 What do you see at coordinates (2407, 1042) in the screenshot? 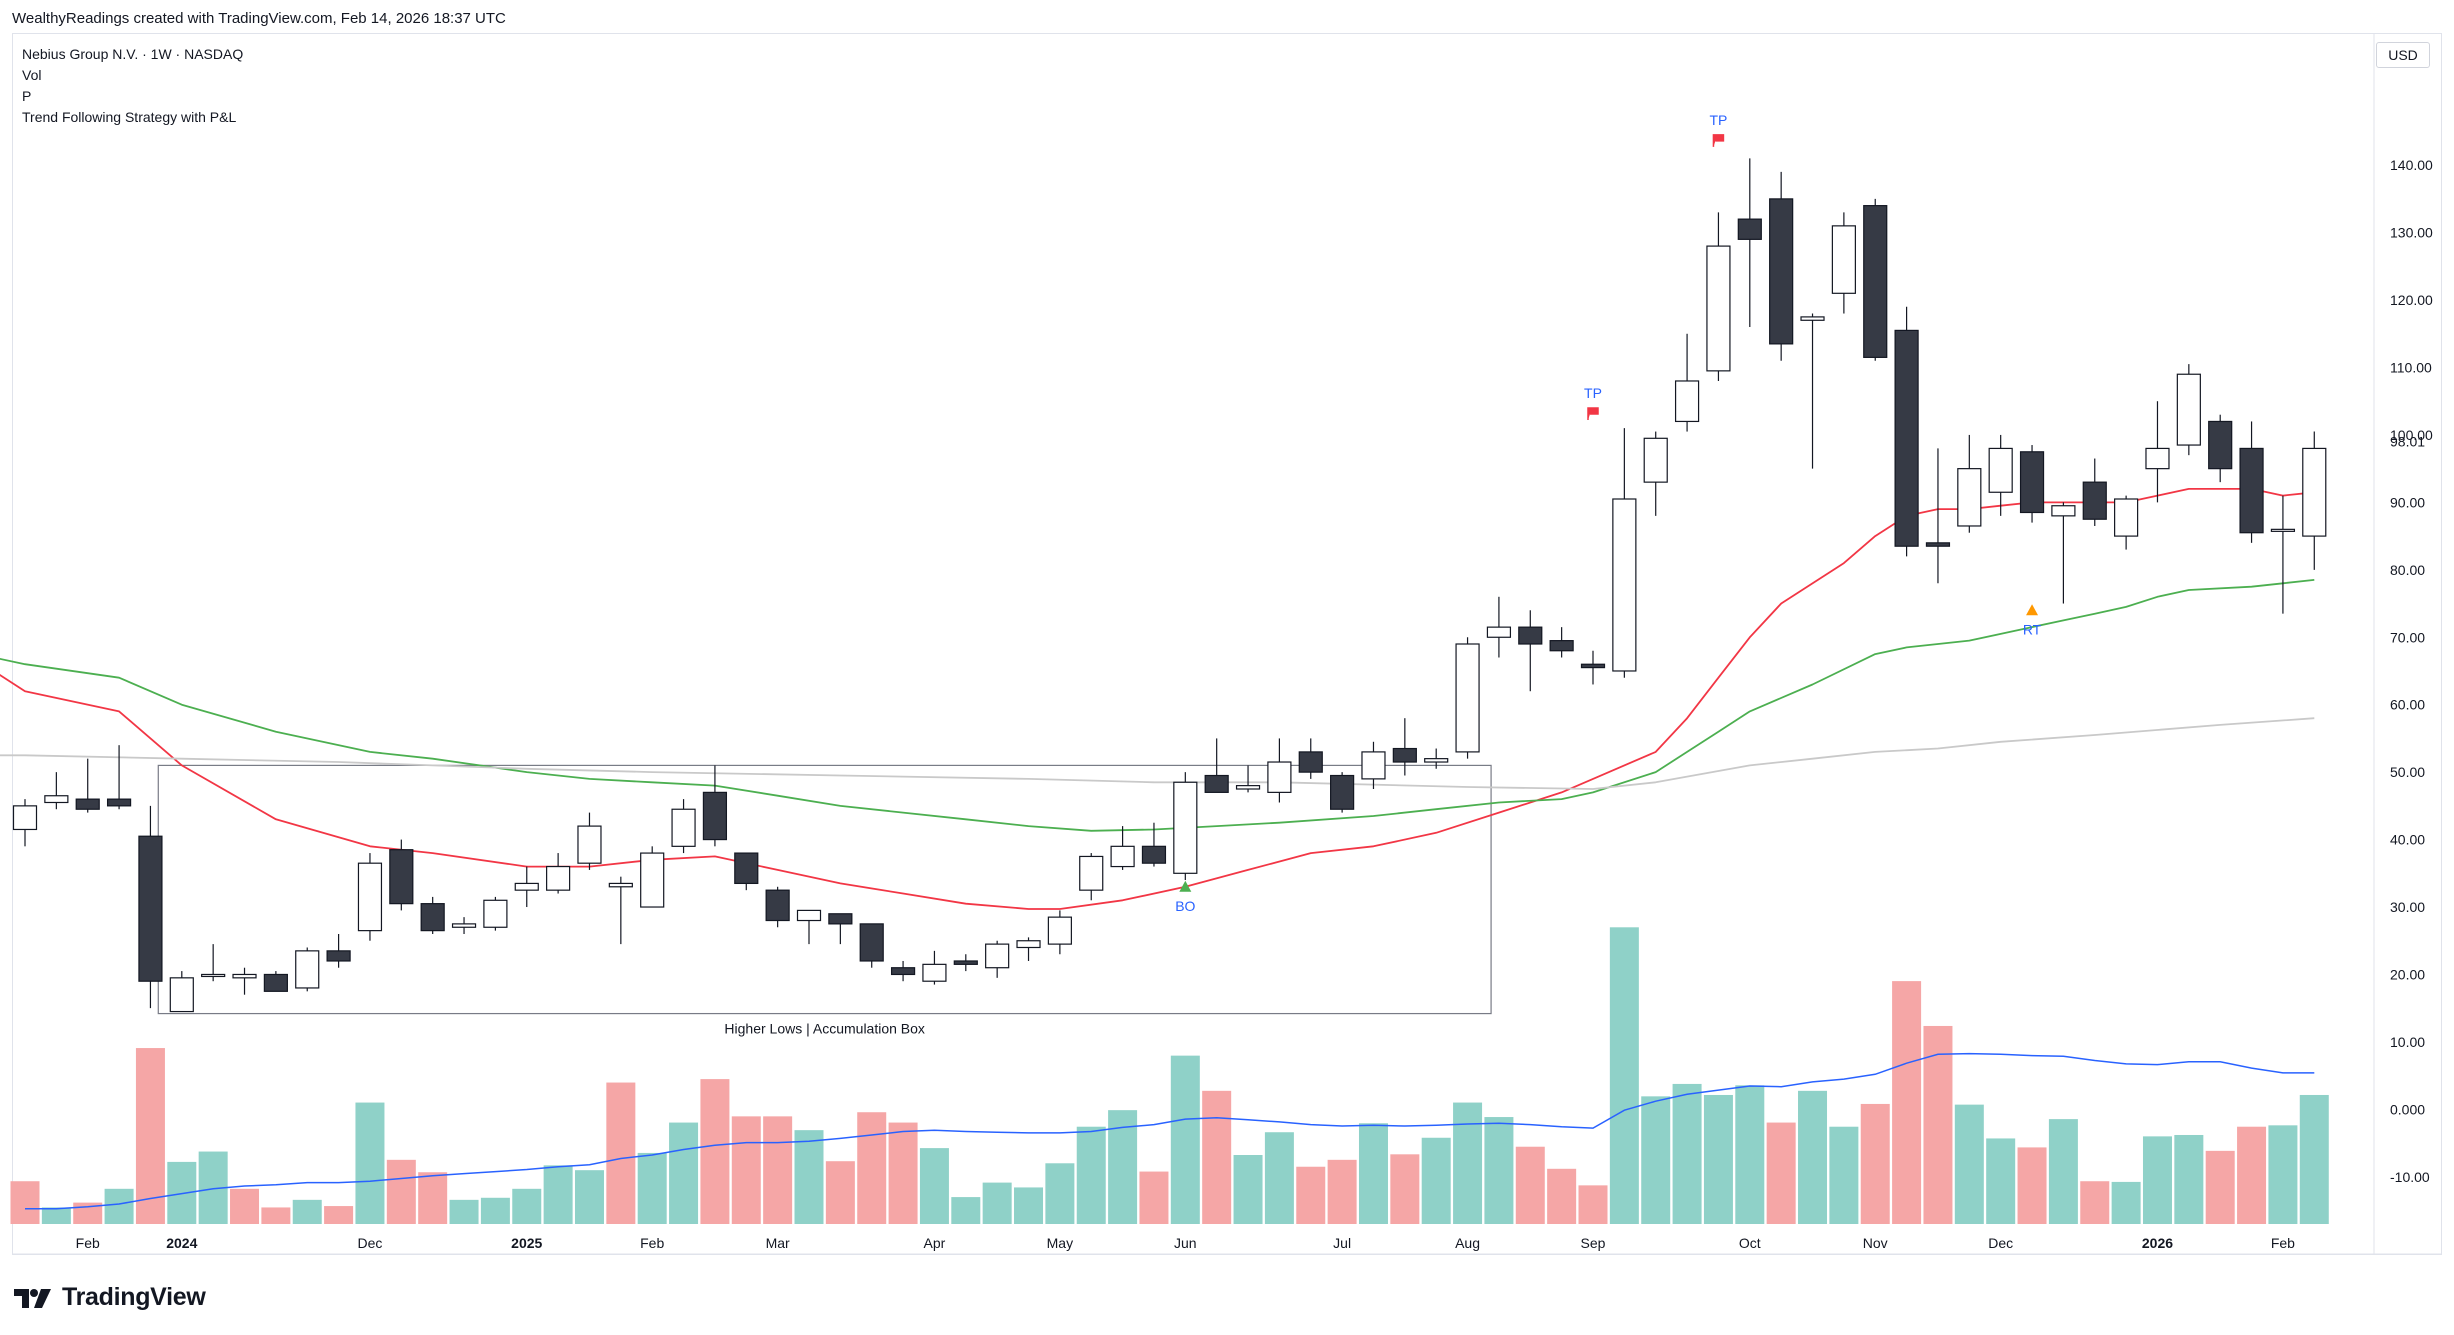
I see `price-tick-label: 10.00` at bounding box center [2407, 1042].